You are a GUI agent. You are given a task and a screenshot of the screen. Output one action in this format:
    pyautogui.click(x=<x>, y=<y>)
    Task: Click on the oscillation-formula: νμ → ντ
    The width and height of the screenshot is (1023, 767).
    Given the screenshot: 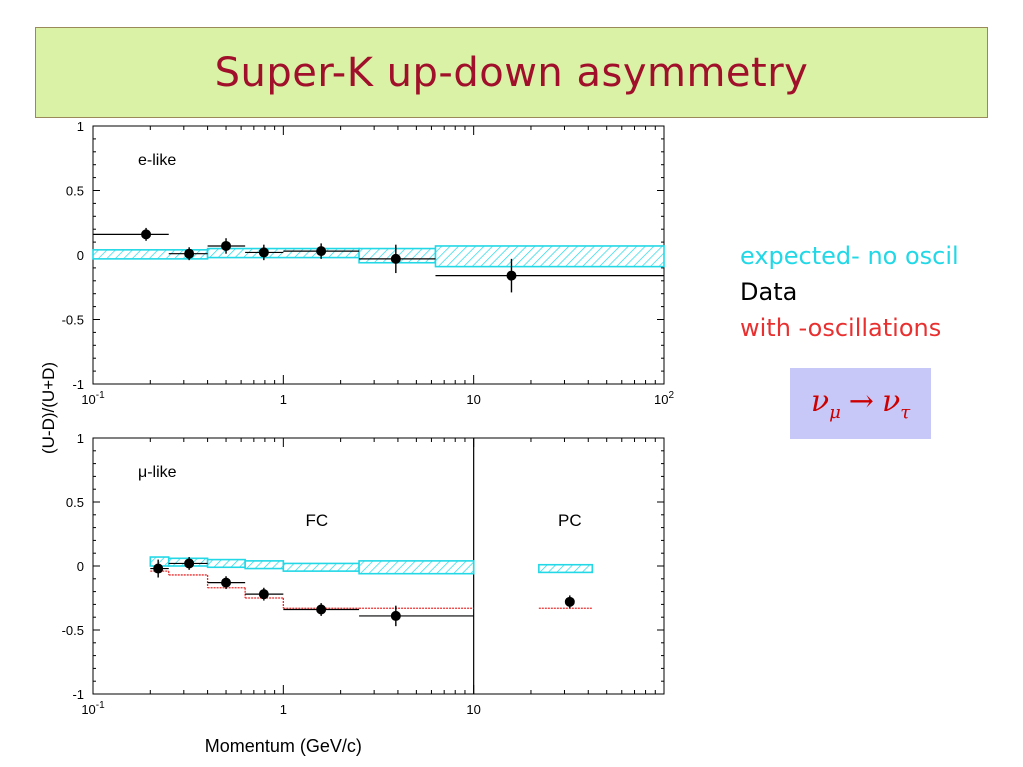 What is the action you would take?
    pyautogui.click(x=860, y=403)
    